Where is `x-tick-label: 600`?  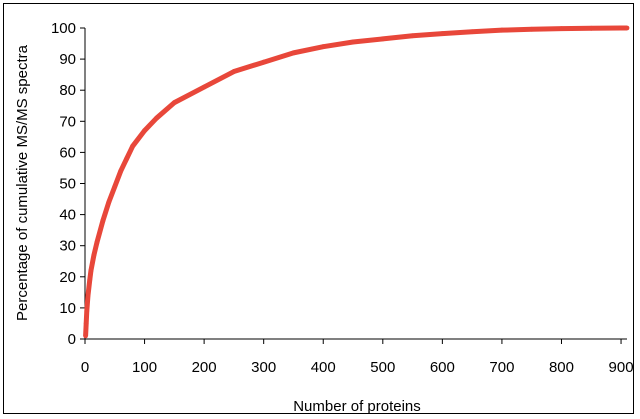 x-tick-label: 600 is located at coordinates (442, 367).